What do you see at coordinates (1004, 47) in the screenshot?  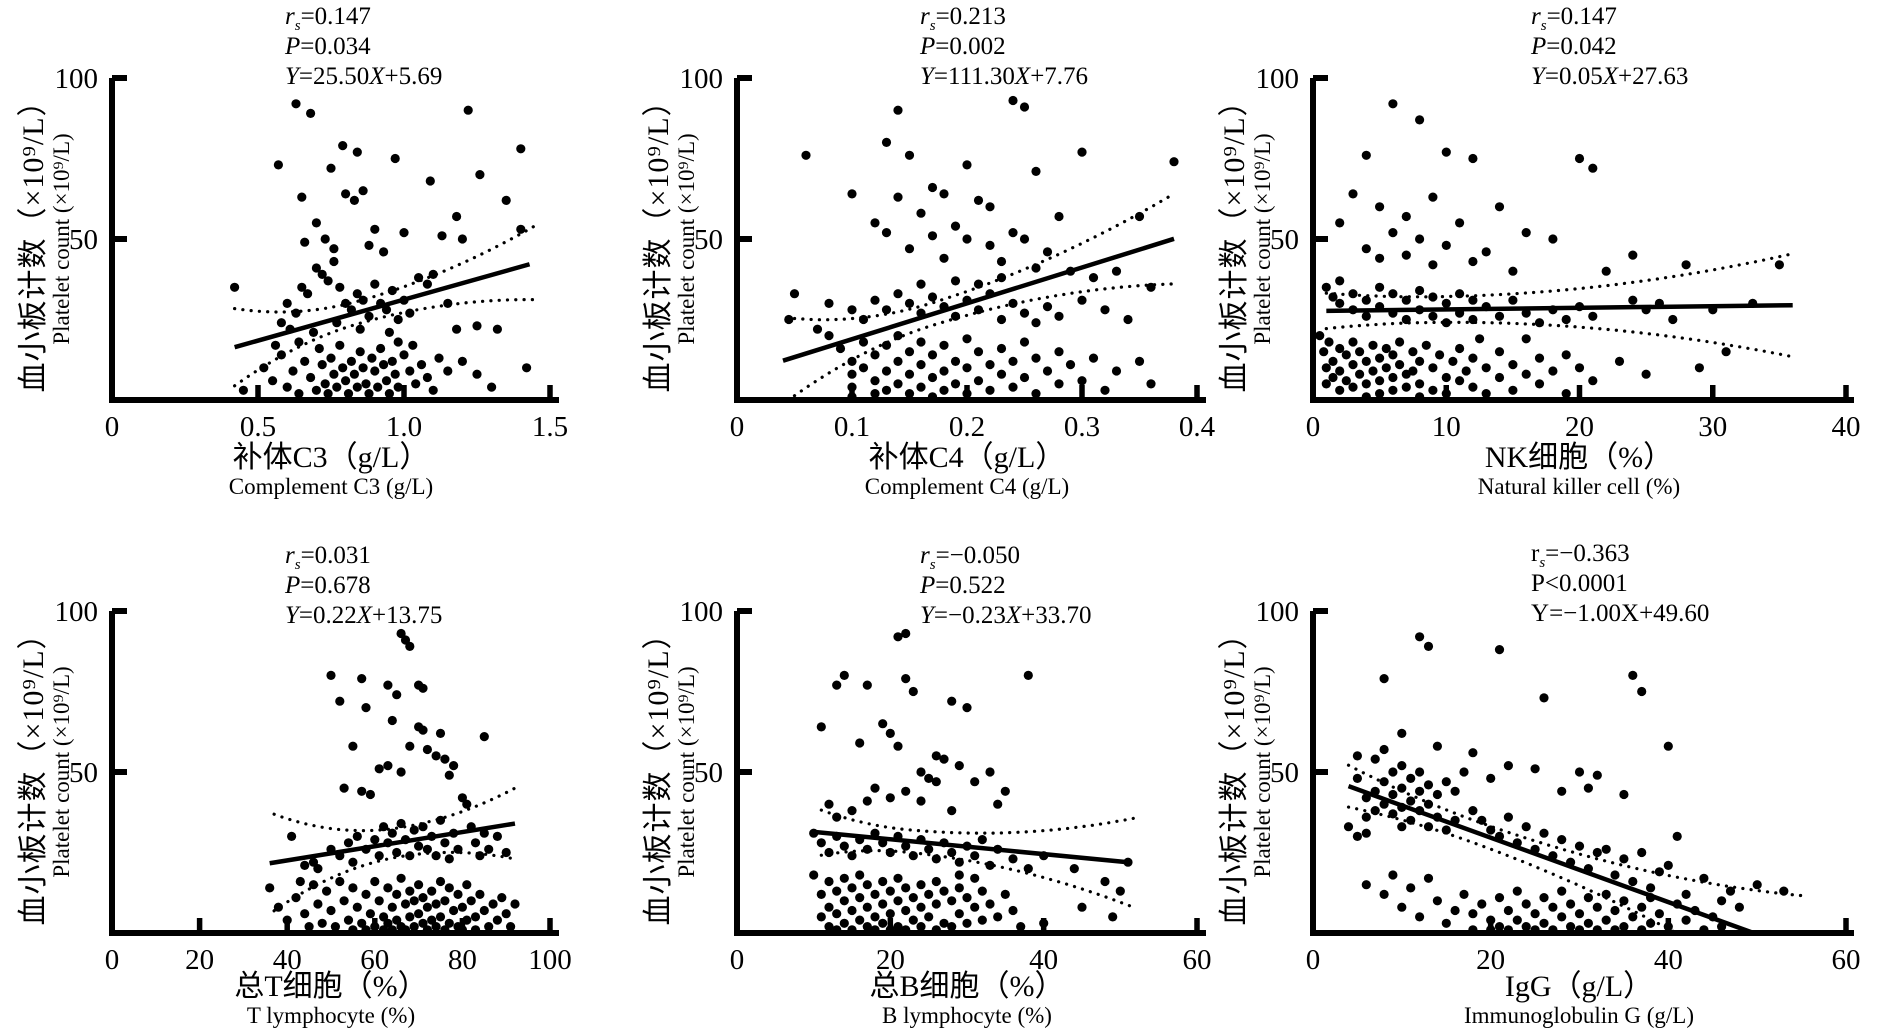 I see `stats-annotation: rs=0.213 P=0.002 Y=111.30X+7.76` at bounding box center [1004, 47].